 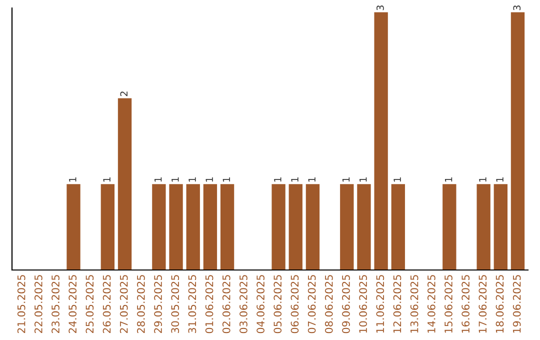 What do you see at coordinates (209, 304) in the screenshot?
I see `x-tick-label: 01.06.2025` at bounding box center [209, 304].